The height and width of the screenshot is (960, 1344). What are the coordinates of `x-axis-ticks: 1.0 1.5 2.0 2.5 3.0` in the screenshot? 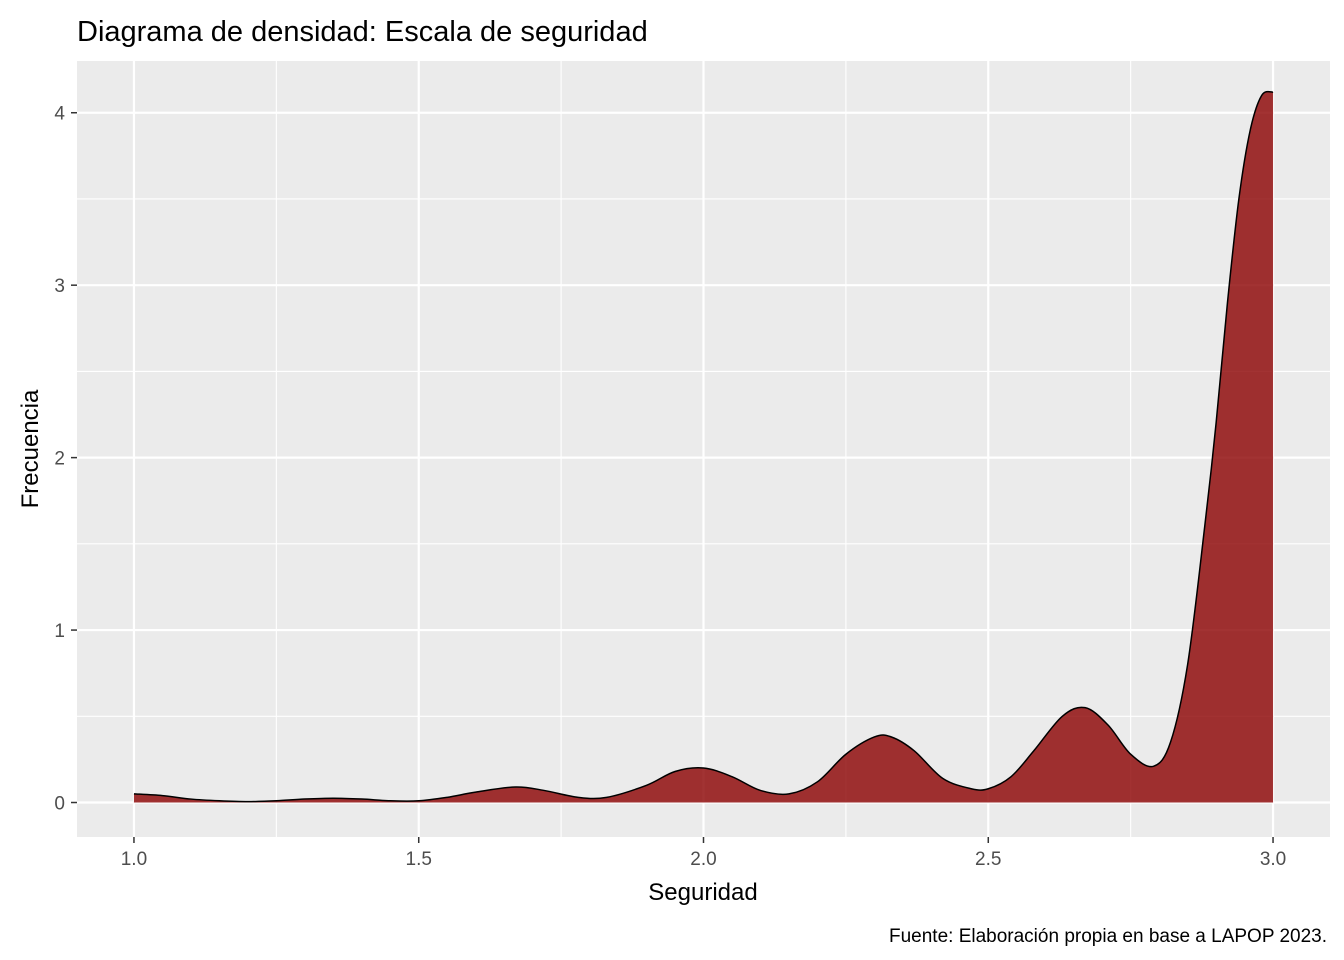 It's located at (703, 853).